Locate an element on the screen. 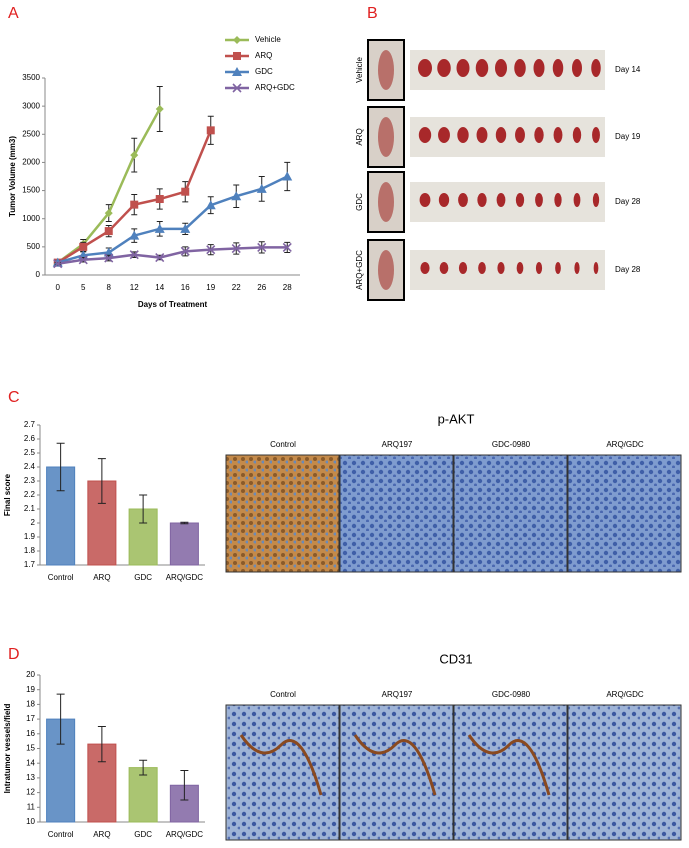  row-label: ARQ+GDC is located at coordinates (359, 270).